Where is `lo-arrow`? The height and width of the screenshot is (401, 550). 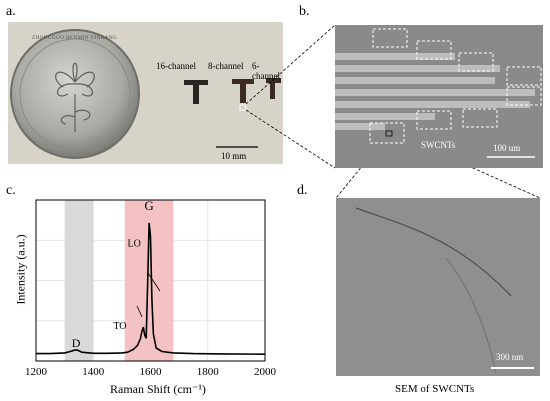
lo-arrow is located at coordinates (154, 282).